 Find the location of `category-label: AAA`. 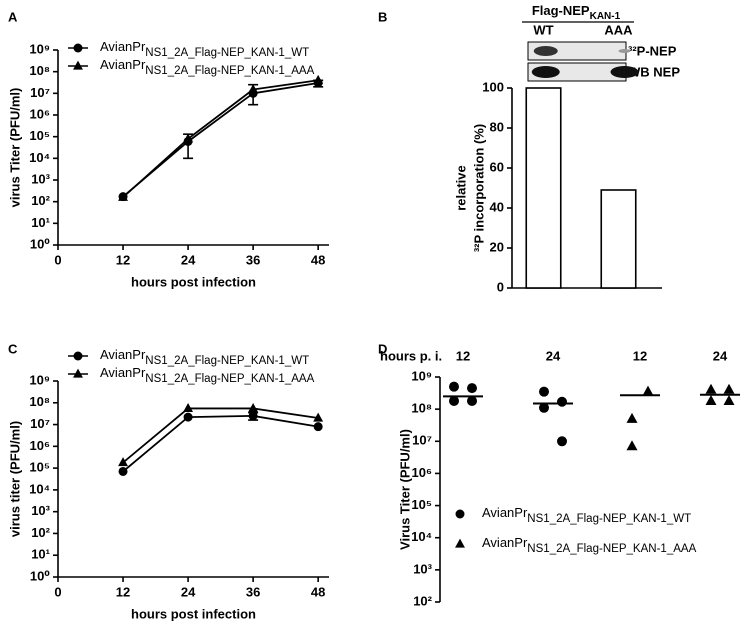

category-label: AAA is located at coordinates (618, 29).